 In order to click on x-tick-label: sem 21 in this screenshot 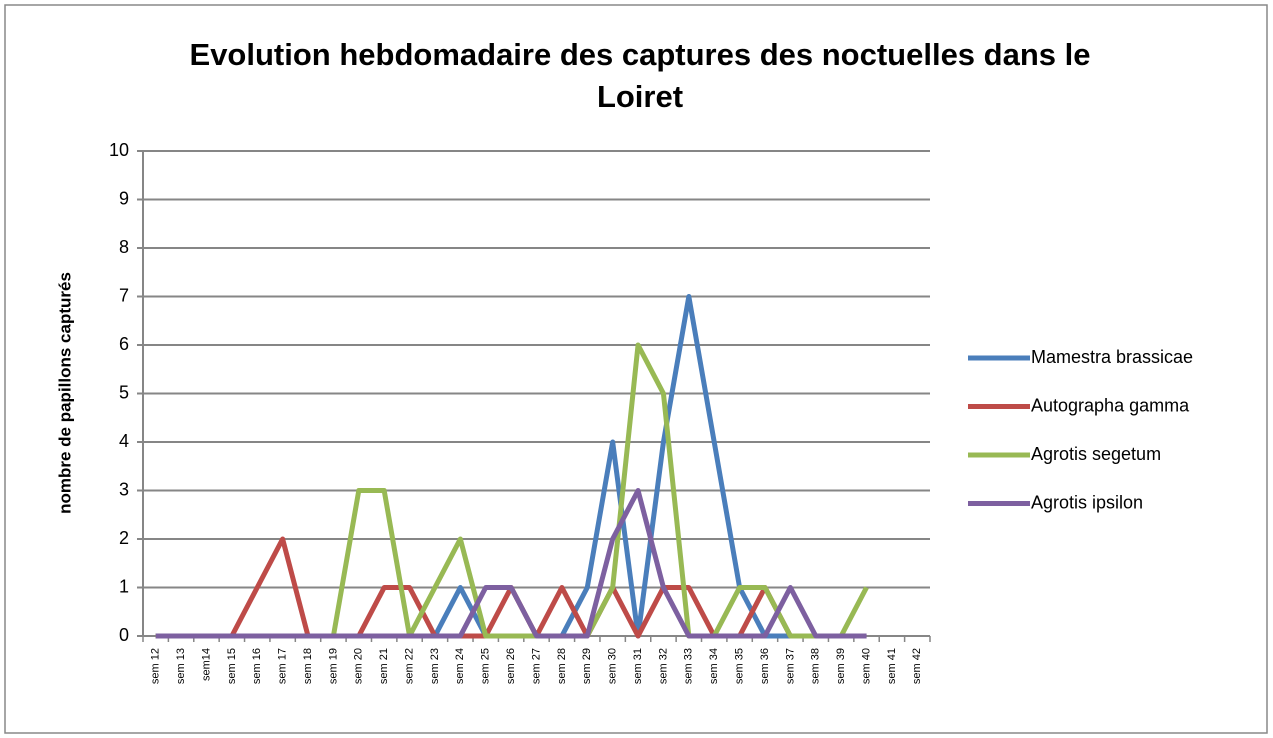, I will do `click(384, 666)`.